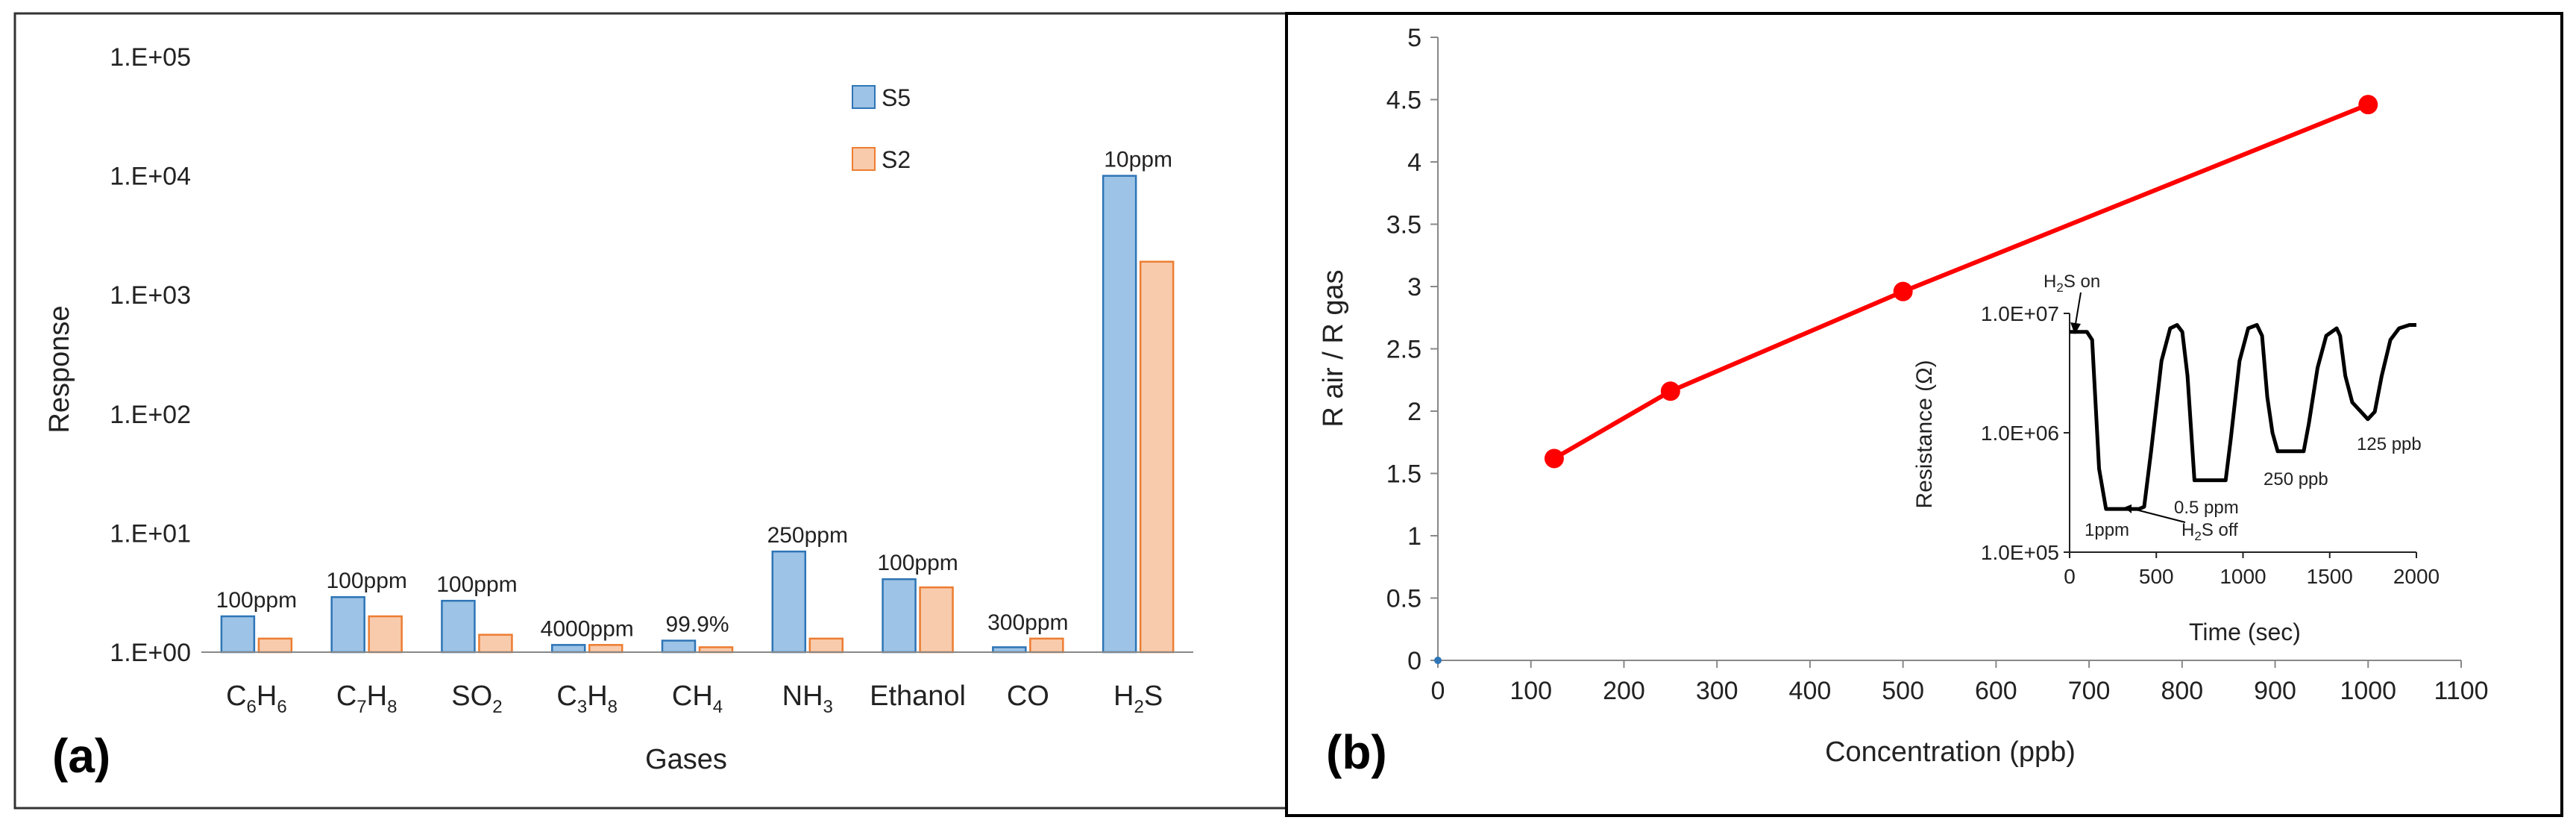  I want to click on b-y-tick-label: 4, so click(1414, 162).